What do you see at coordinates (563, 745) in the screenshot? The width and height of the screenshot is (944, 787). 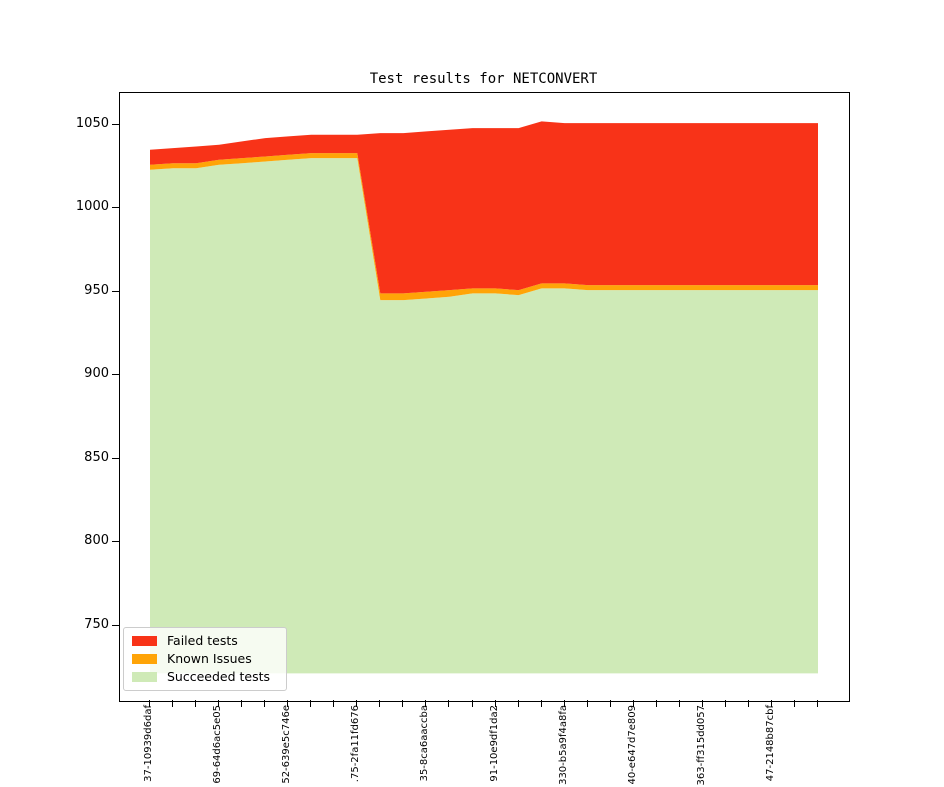 I see `x-tick-label: 330-b5a9f4a8fa` at bounding box center [563, 745].